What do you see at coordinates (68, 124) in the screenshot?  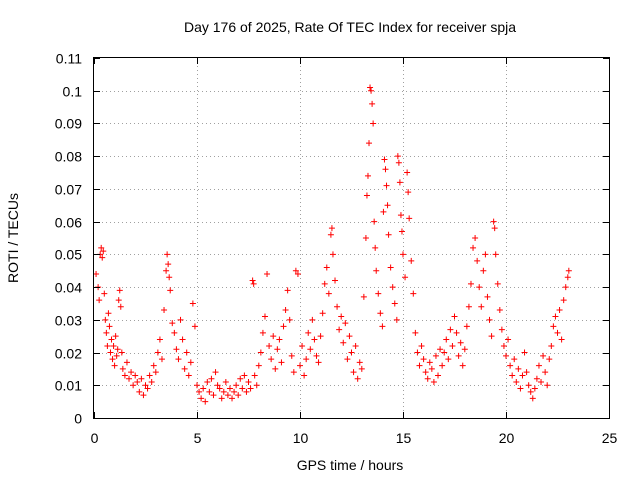 I see `y-tick-label: 0.09` at bounding box center [68, 124].